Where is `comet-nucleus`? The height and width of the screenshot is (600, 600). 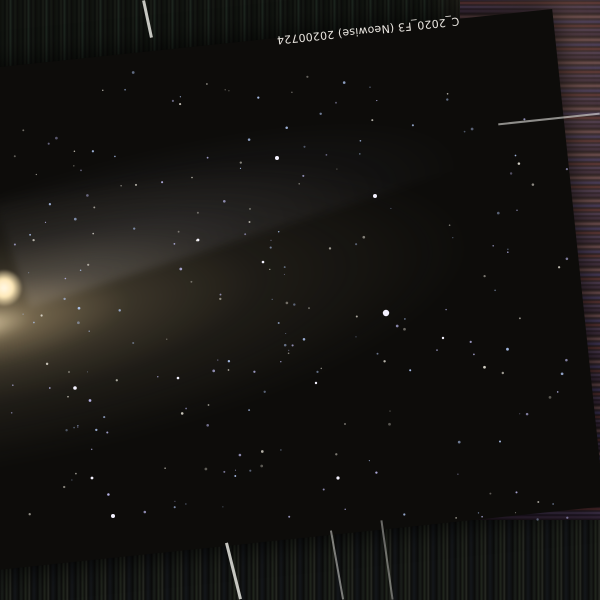
comet-nucleus is located at coordinates (11, 288).